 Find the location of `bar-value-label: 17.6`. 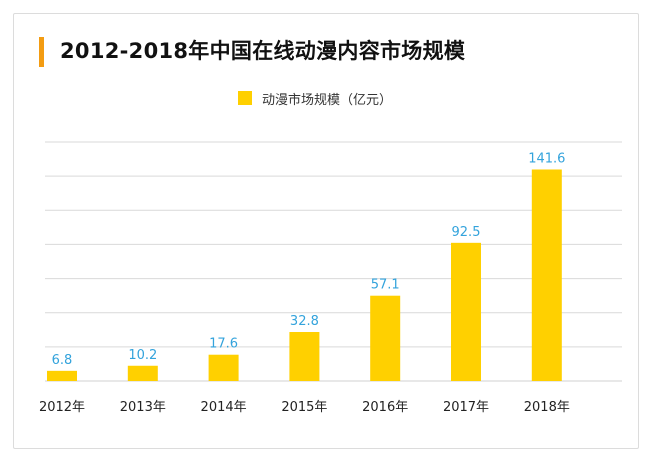

bar-value-label: 17.6 is located at coordinates (223, 344).